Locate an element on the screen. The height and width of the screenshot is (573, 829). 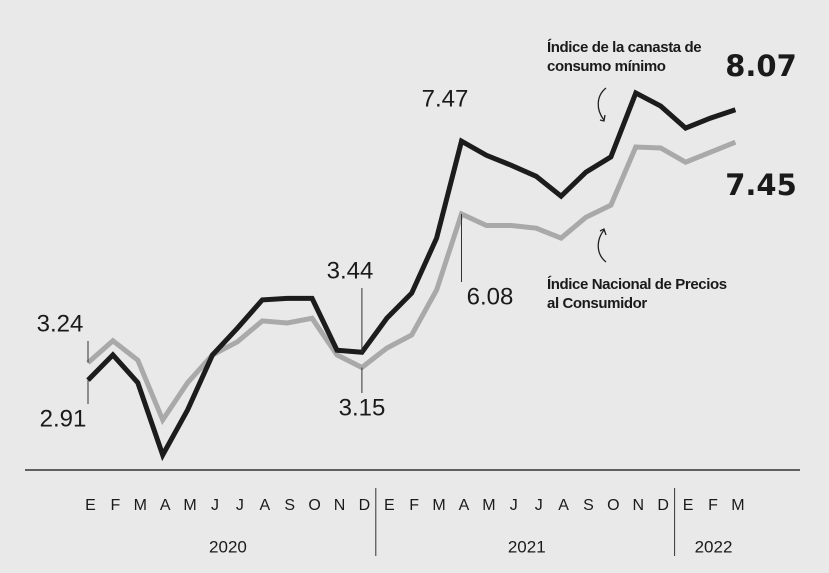
year-label: 2021 is located at coordinates (527, 546).